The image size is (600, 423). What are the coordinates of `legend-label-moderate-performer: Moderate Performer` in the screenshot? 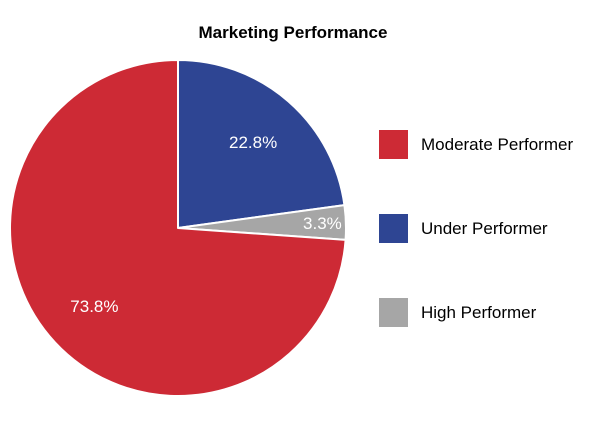 It's located at (497, 144).